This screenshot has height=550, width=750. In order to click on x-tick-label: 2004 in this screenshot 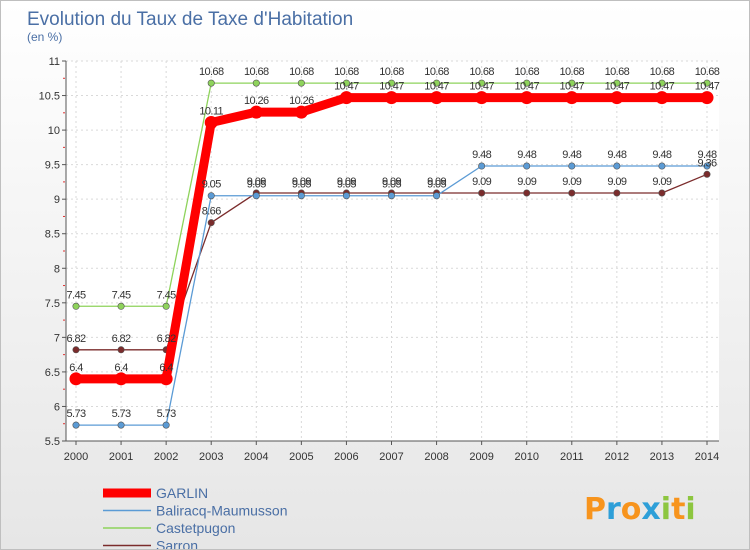, I will do `click(256, 457)`.